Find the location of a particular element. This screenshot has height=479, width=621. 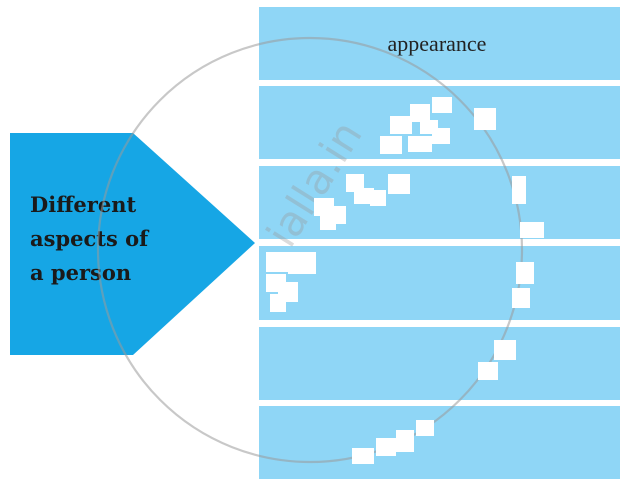

arrow-line-3: a person is located at coordinates (80, 272).